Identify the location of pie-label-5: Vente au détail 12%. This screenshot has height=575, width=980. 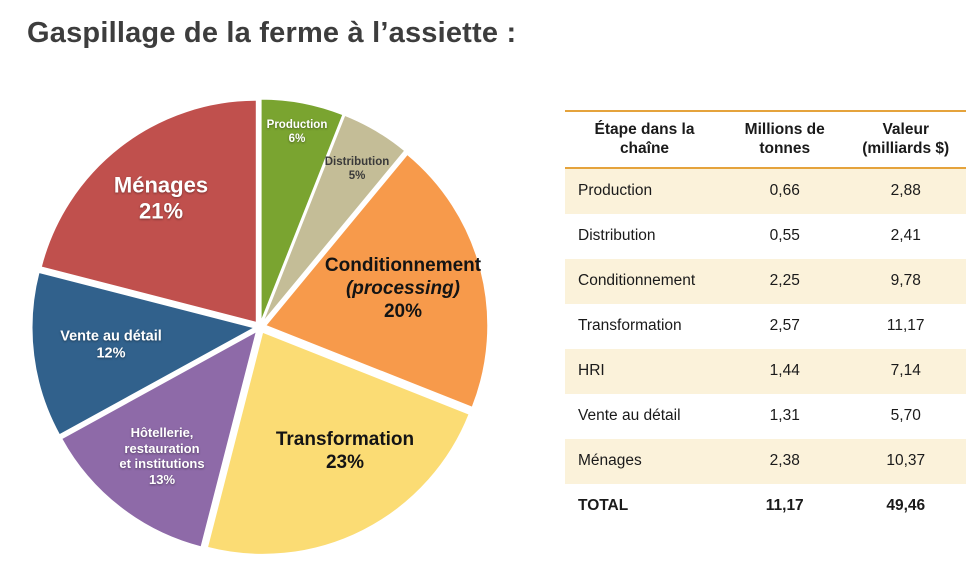
(111, 346).